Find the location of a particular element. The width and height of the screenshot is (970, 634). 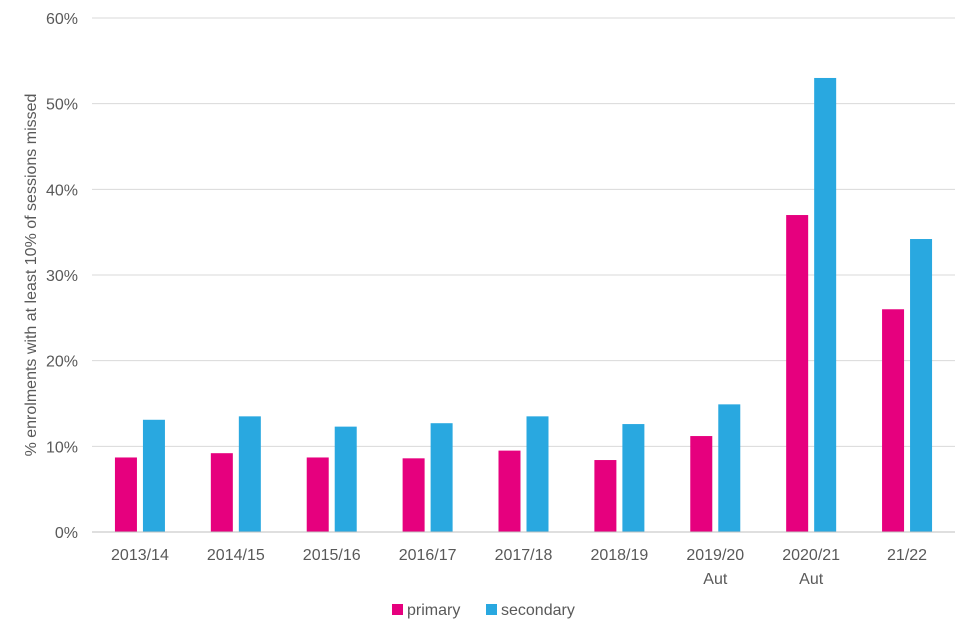

x-tick-label: 2014/15 is located at coordinates (236, 555).